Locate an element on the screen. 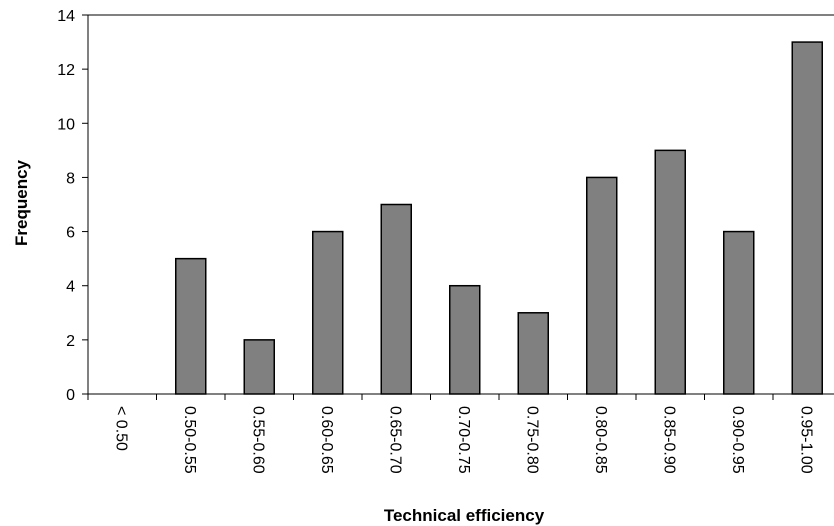 The width and height of the screenshot is (834, 526). x-tick-label-7: 0.80-0.85 is located at coordinates (600, 440).